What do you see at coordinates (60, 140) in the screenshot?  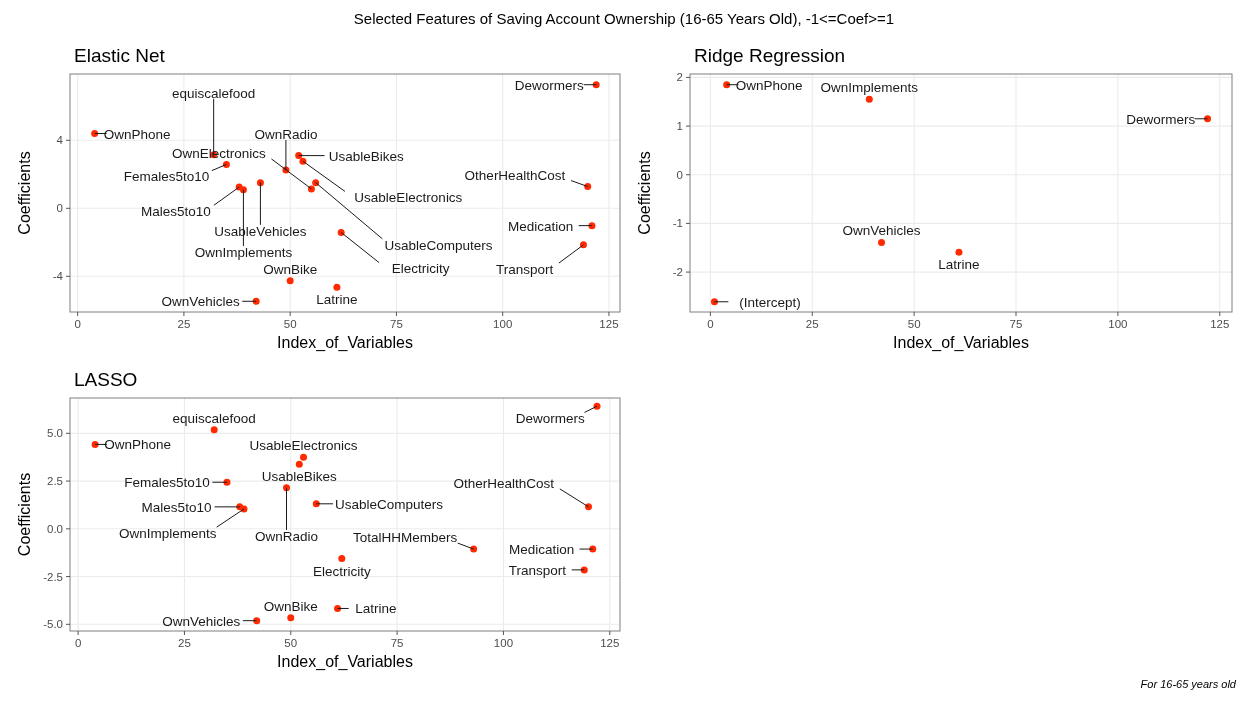 I see `y-tick-label: 4` at bounding box center [60, 140].